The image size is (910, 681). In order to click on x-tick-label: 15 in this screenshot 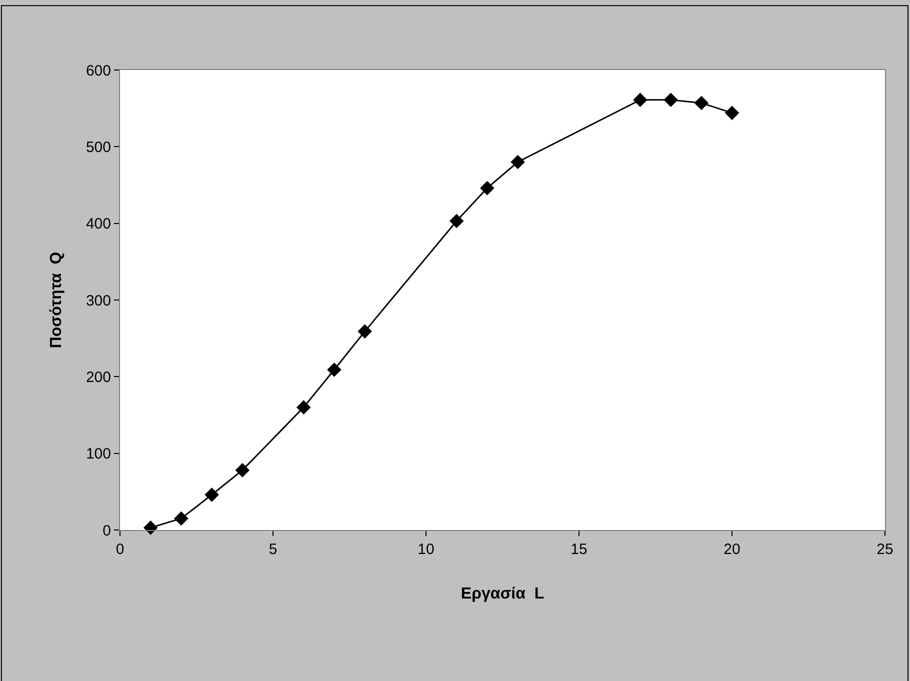, I will do `click(579, 549)`.